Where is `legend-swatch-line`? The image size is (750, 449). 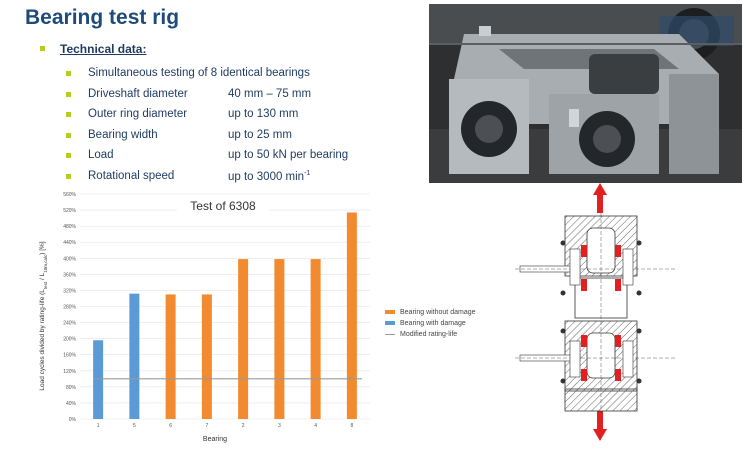
legend-swatch-line is located at coordinates (390, 334).